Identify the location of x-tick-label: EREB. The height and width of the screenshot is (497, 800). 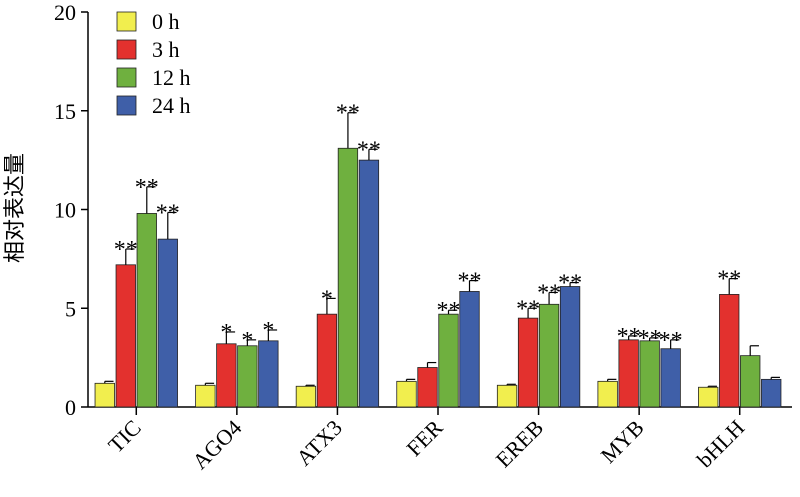
(519, 443).